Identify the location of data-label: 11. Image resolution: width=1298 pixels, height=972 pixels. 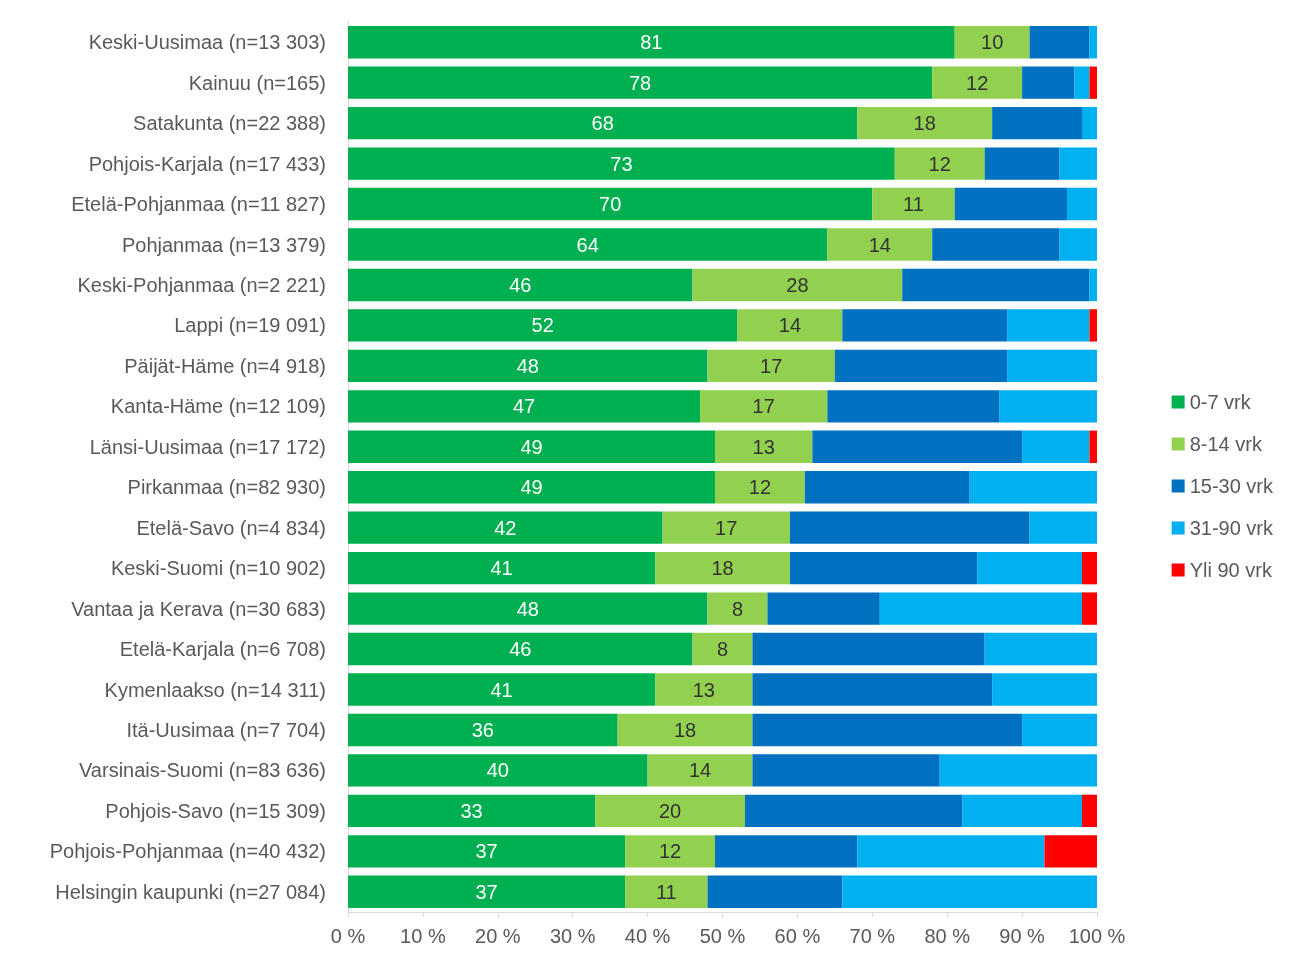
(913, 204).